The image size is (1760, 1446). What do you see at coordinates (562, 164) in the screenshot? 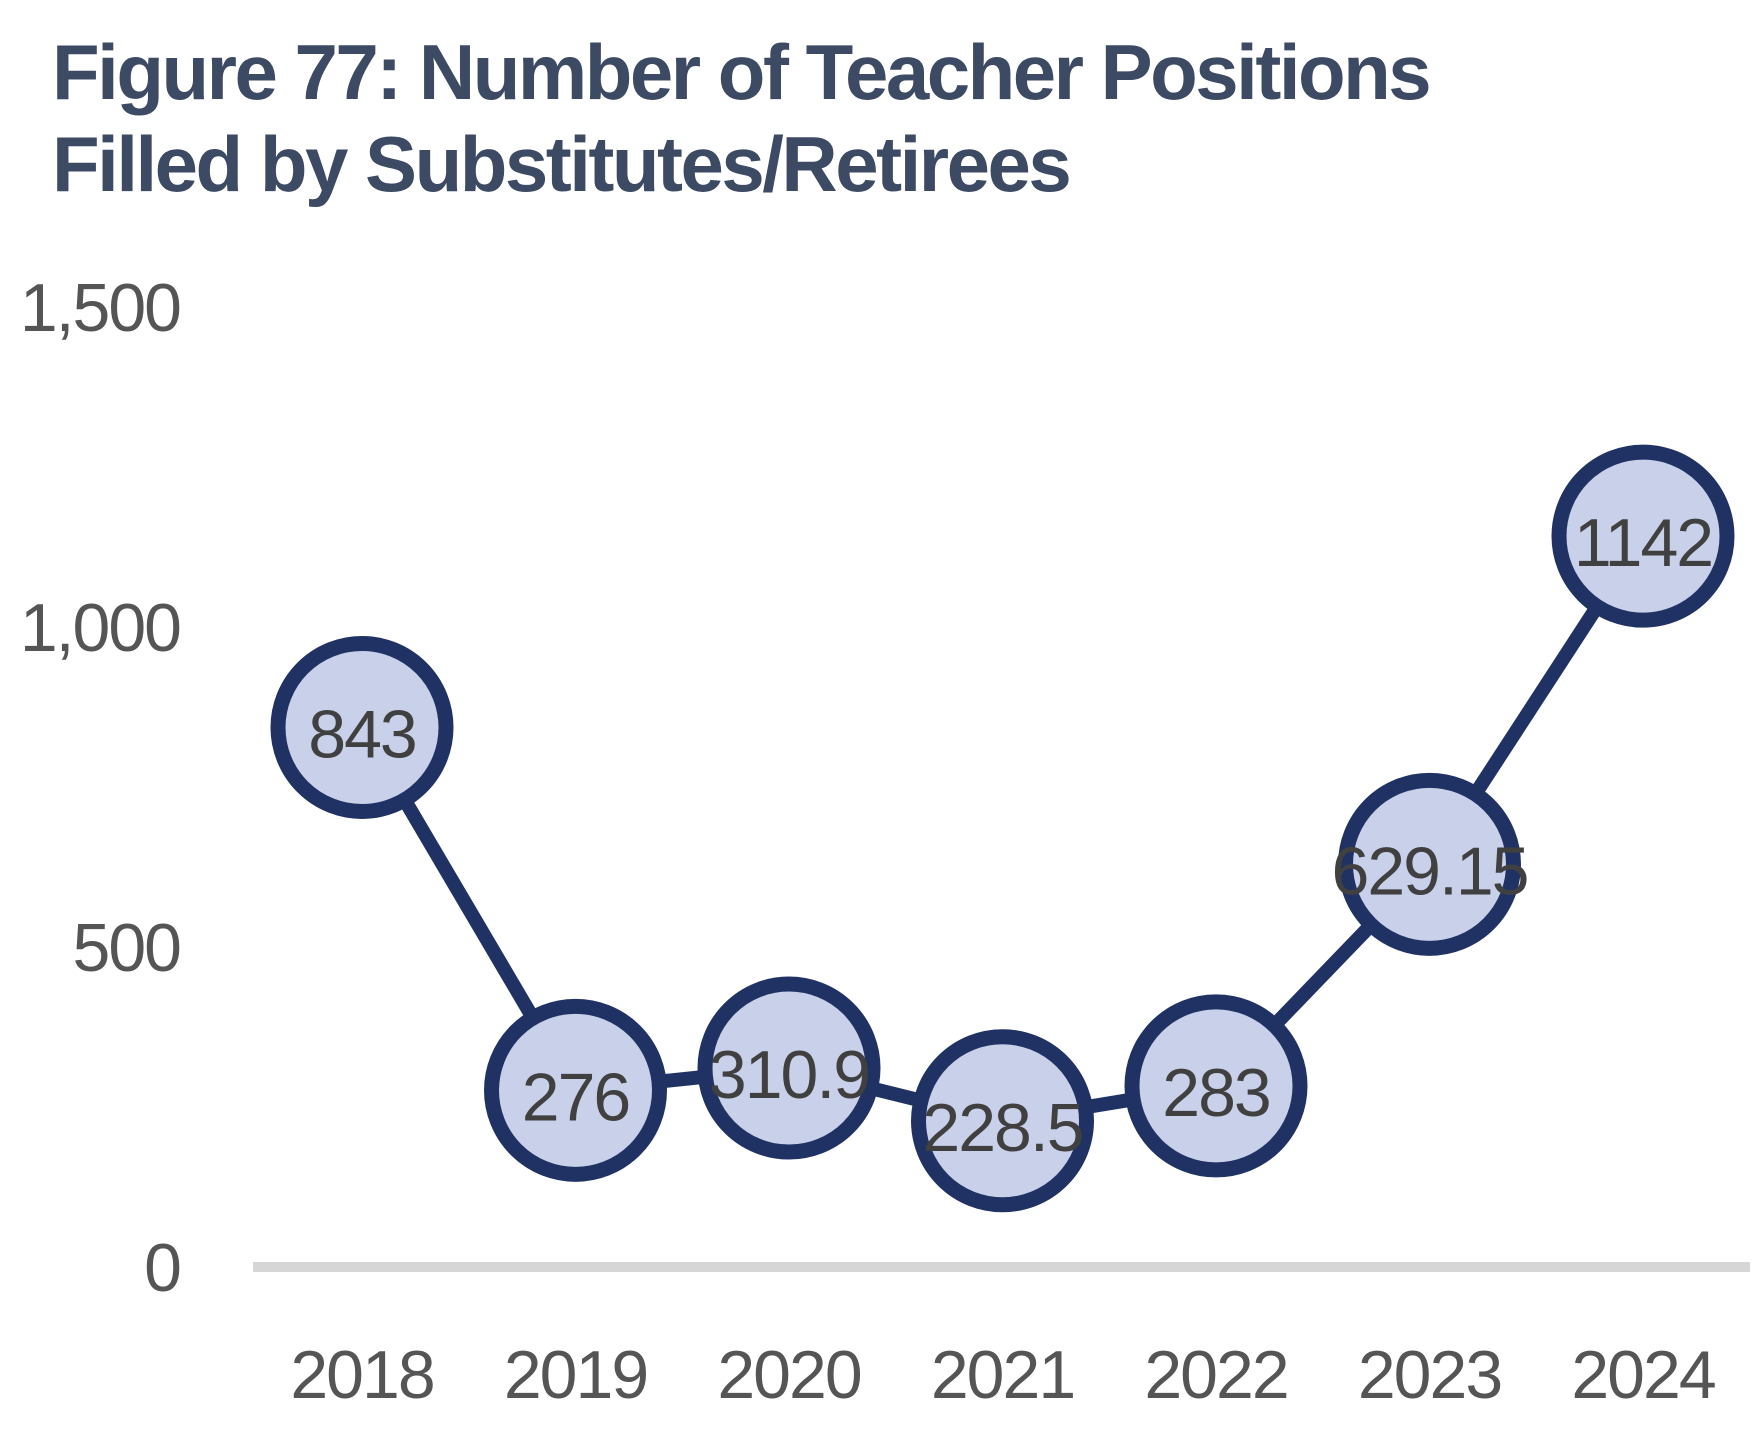
I see `chart-title-line-2: Filled by Substitutes/Retirees` at bounding box center [562, 164].